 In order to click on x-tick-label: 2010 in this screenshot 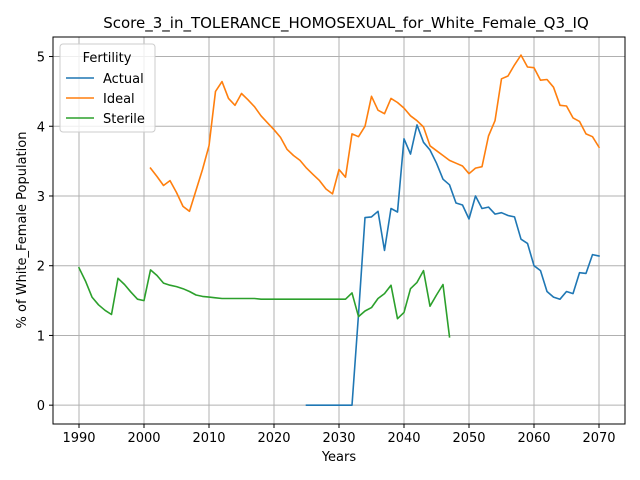, I will do `click(208, 438)`.